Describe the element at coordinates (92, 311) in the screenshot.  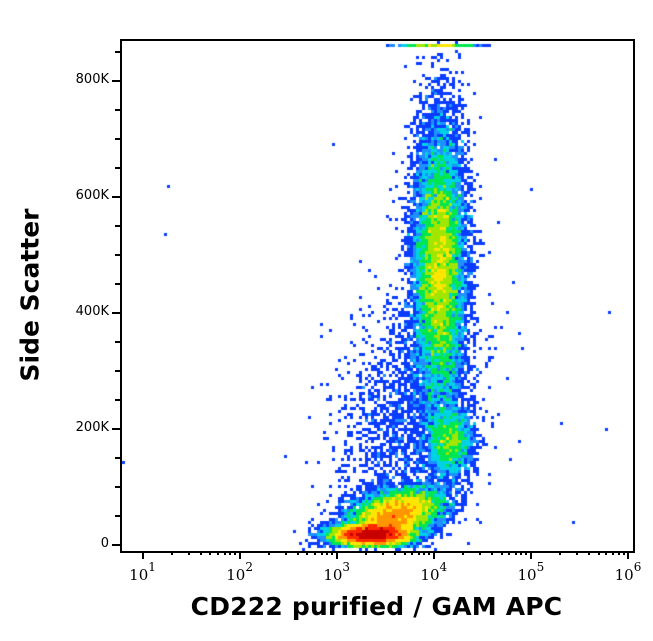
I see `y-tick-label: 400K` at that location.